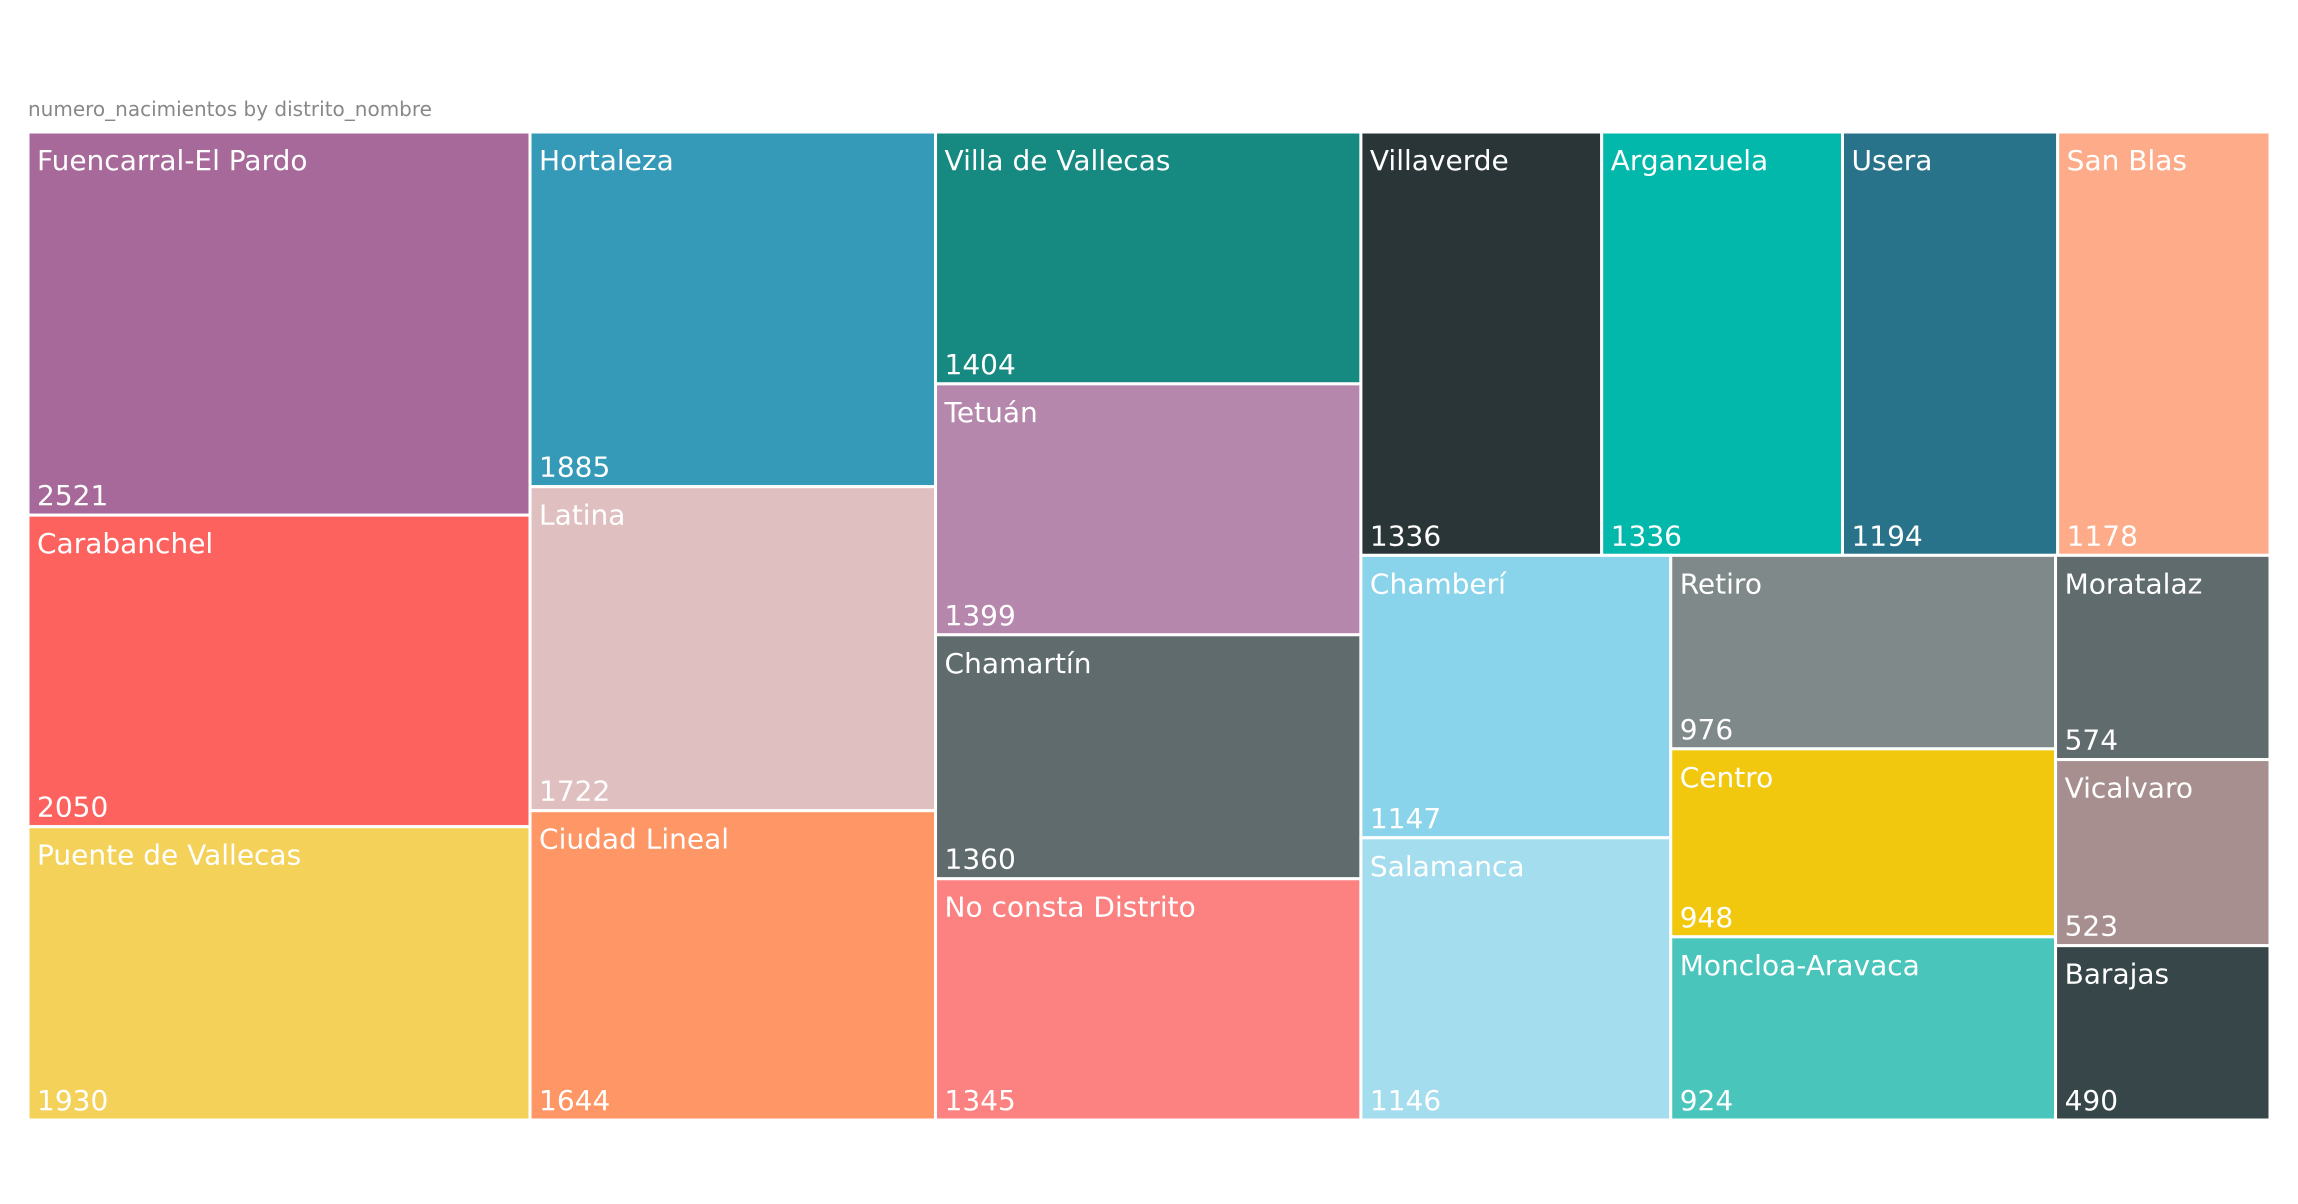 The height and width of the screenshot is (1204, 2298). I want to click on tile-label: Villa de Vallecas, so click(1058, 160).